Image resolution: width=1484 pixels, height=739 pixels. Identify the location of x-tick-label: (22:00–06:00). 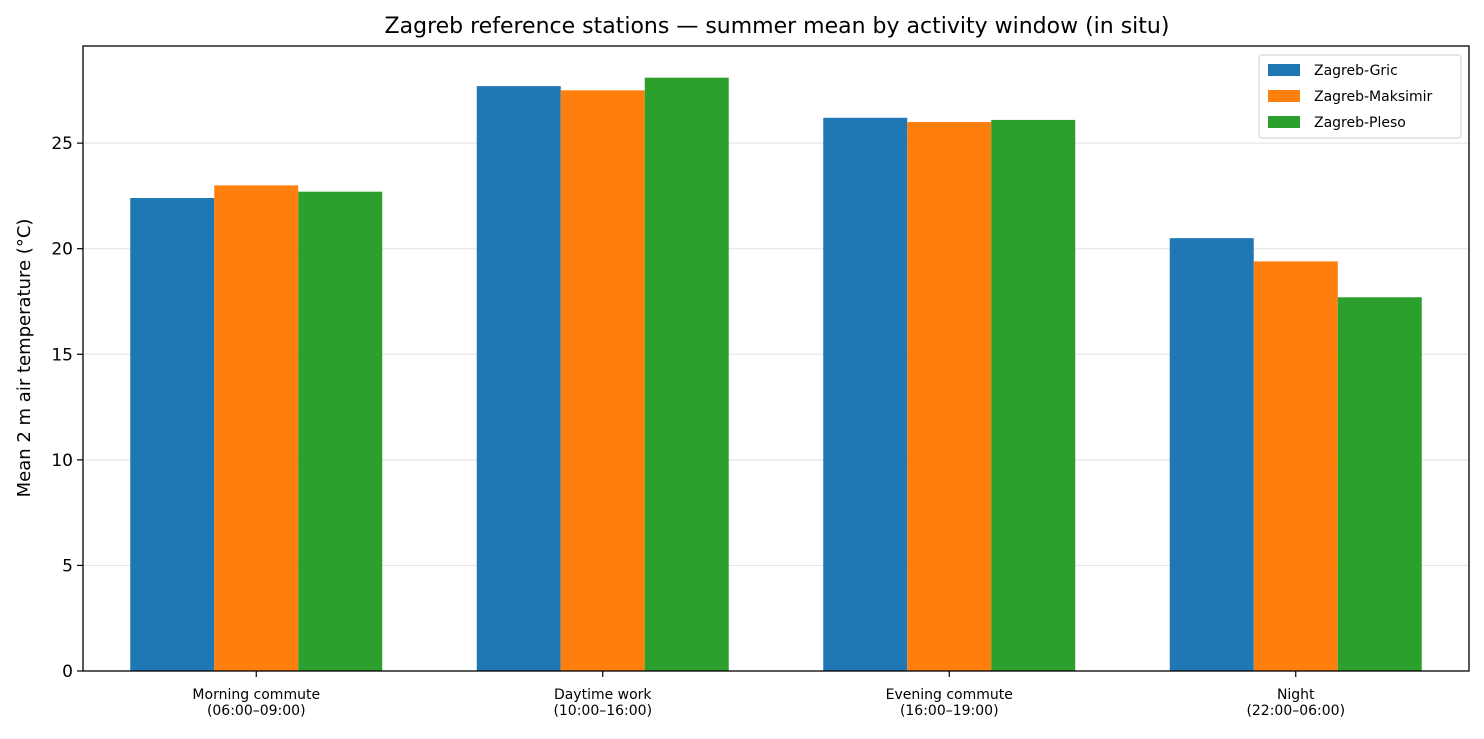
(1295, 711).